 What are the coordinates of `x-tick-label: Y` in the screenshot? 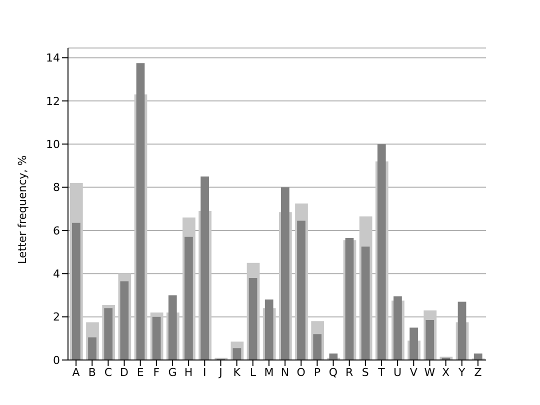 It's located at (462, 372).